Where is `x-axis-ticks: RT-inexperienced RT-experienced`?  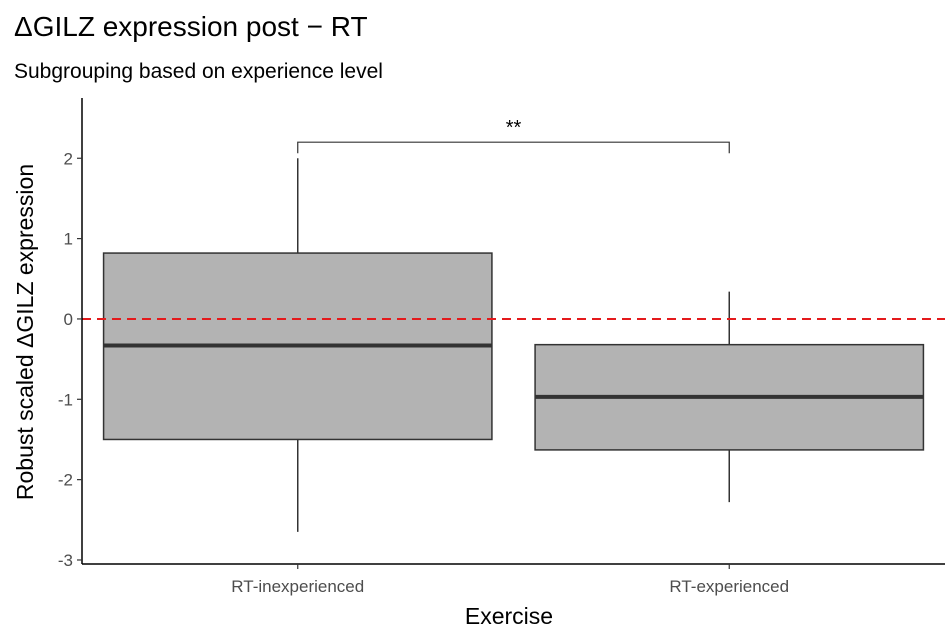 x-axis-ticks: RT-inexperienced RT-experienced is located at coordinates (510, 580).